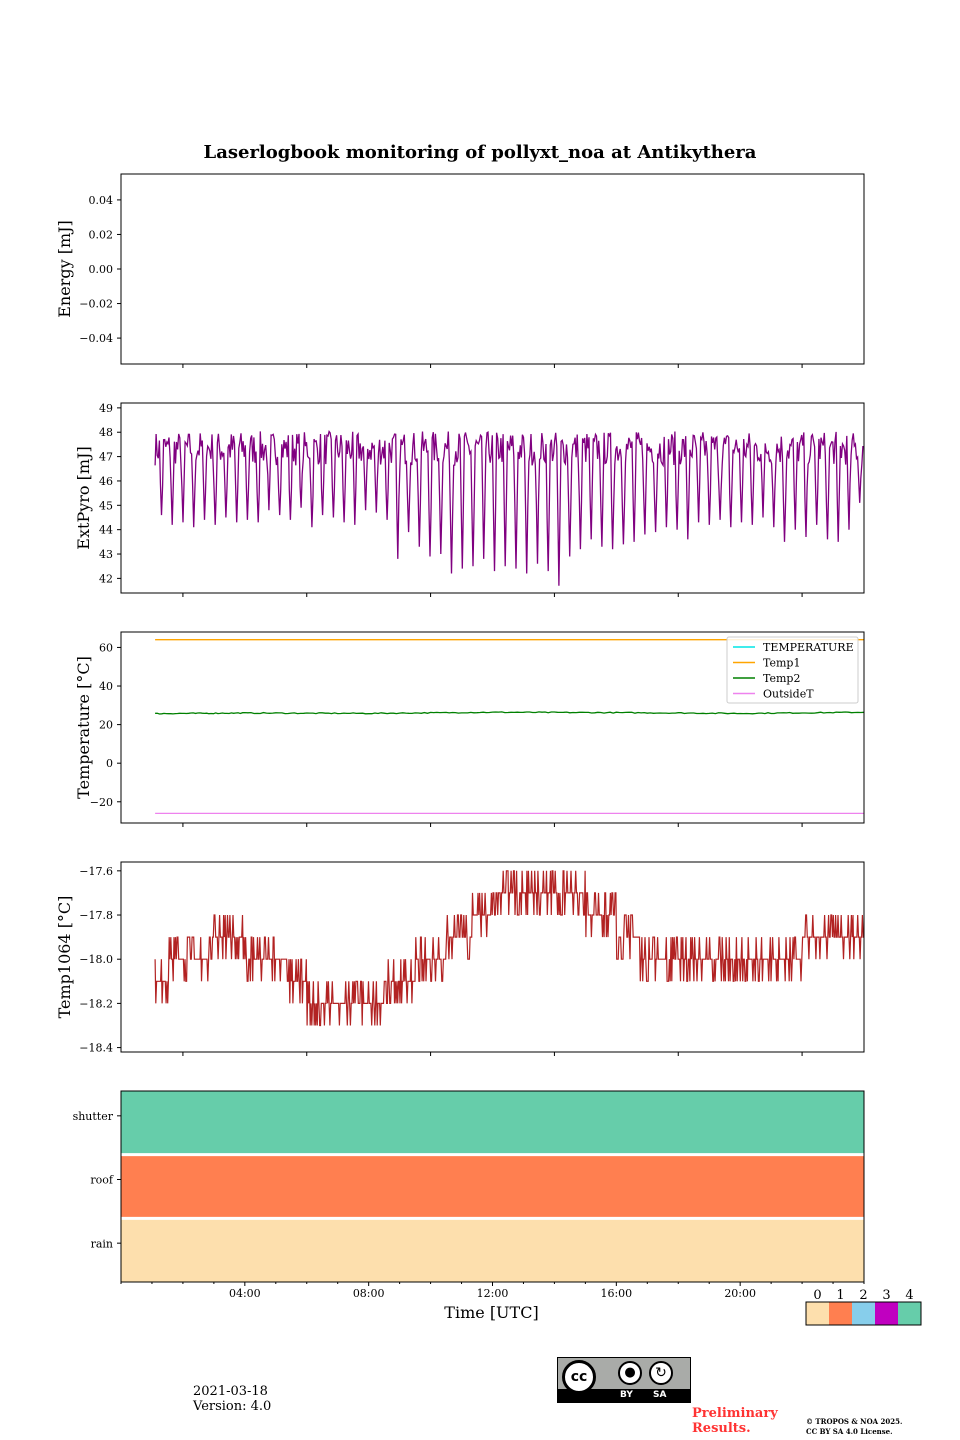 The image size is (960, 1440). What do you see at coordinates (579, 1377) in the screenshot?
I see `cc-icon: cc` at bounding box center [579, 1377].